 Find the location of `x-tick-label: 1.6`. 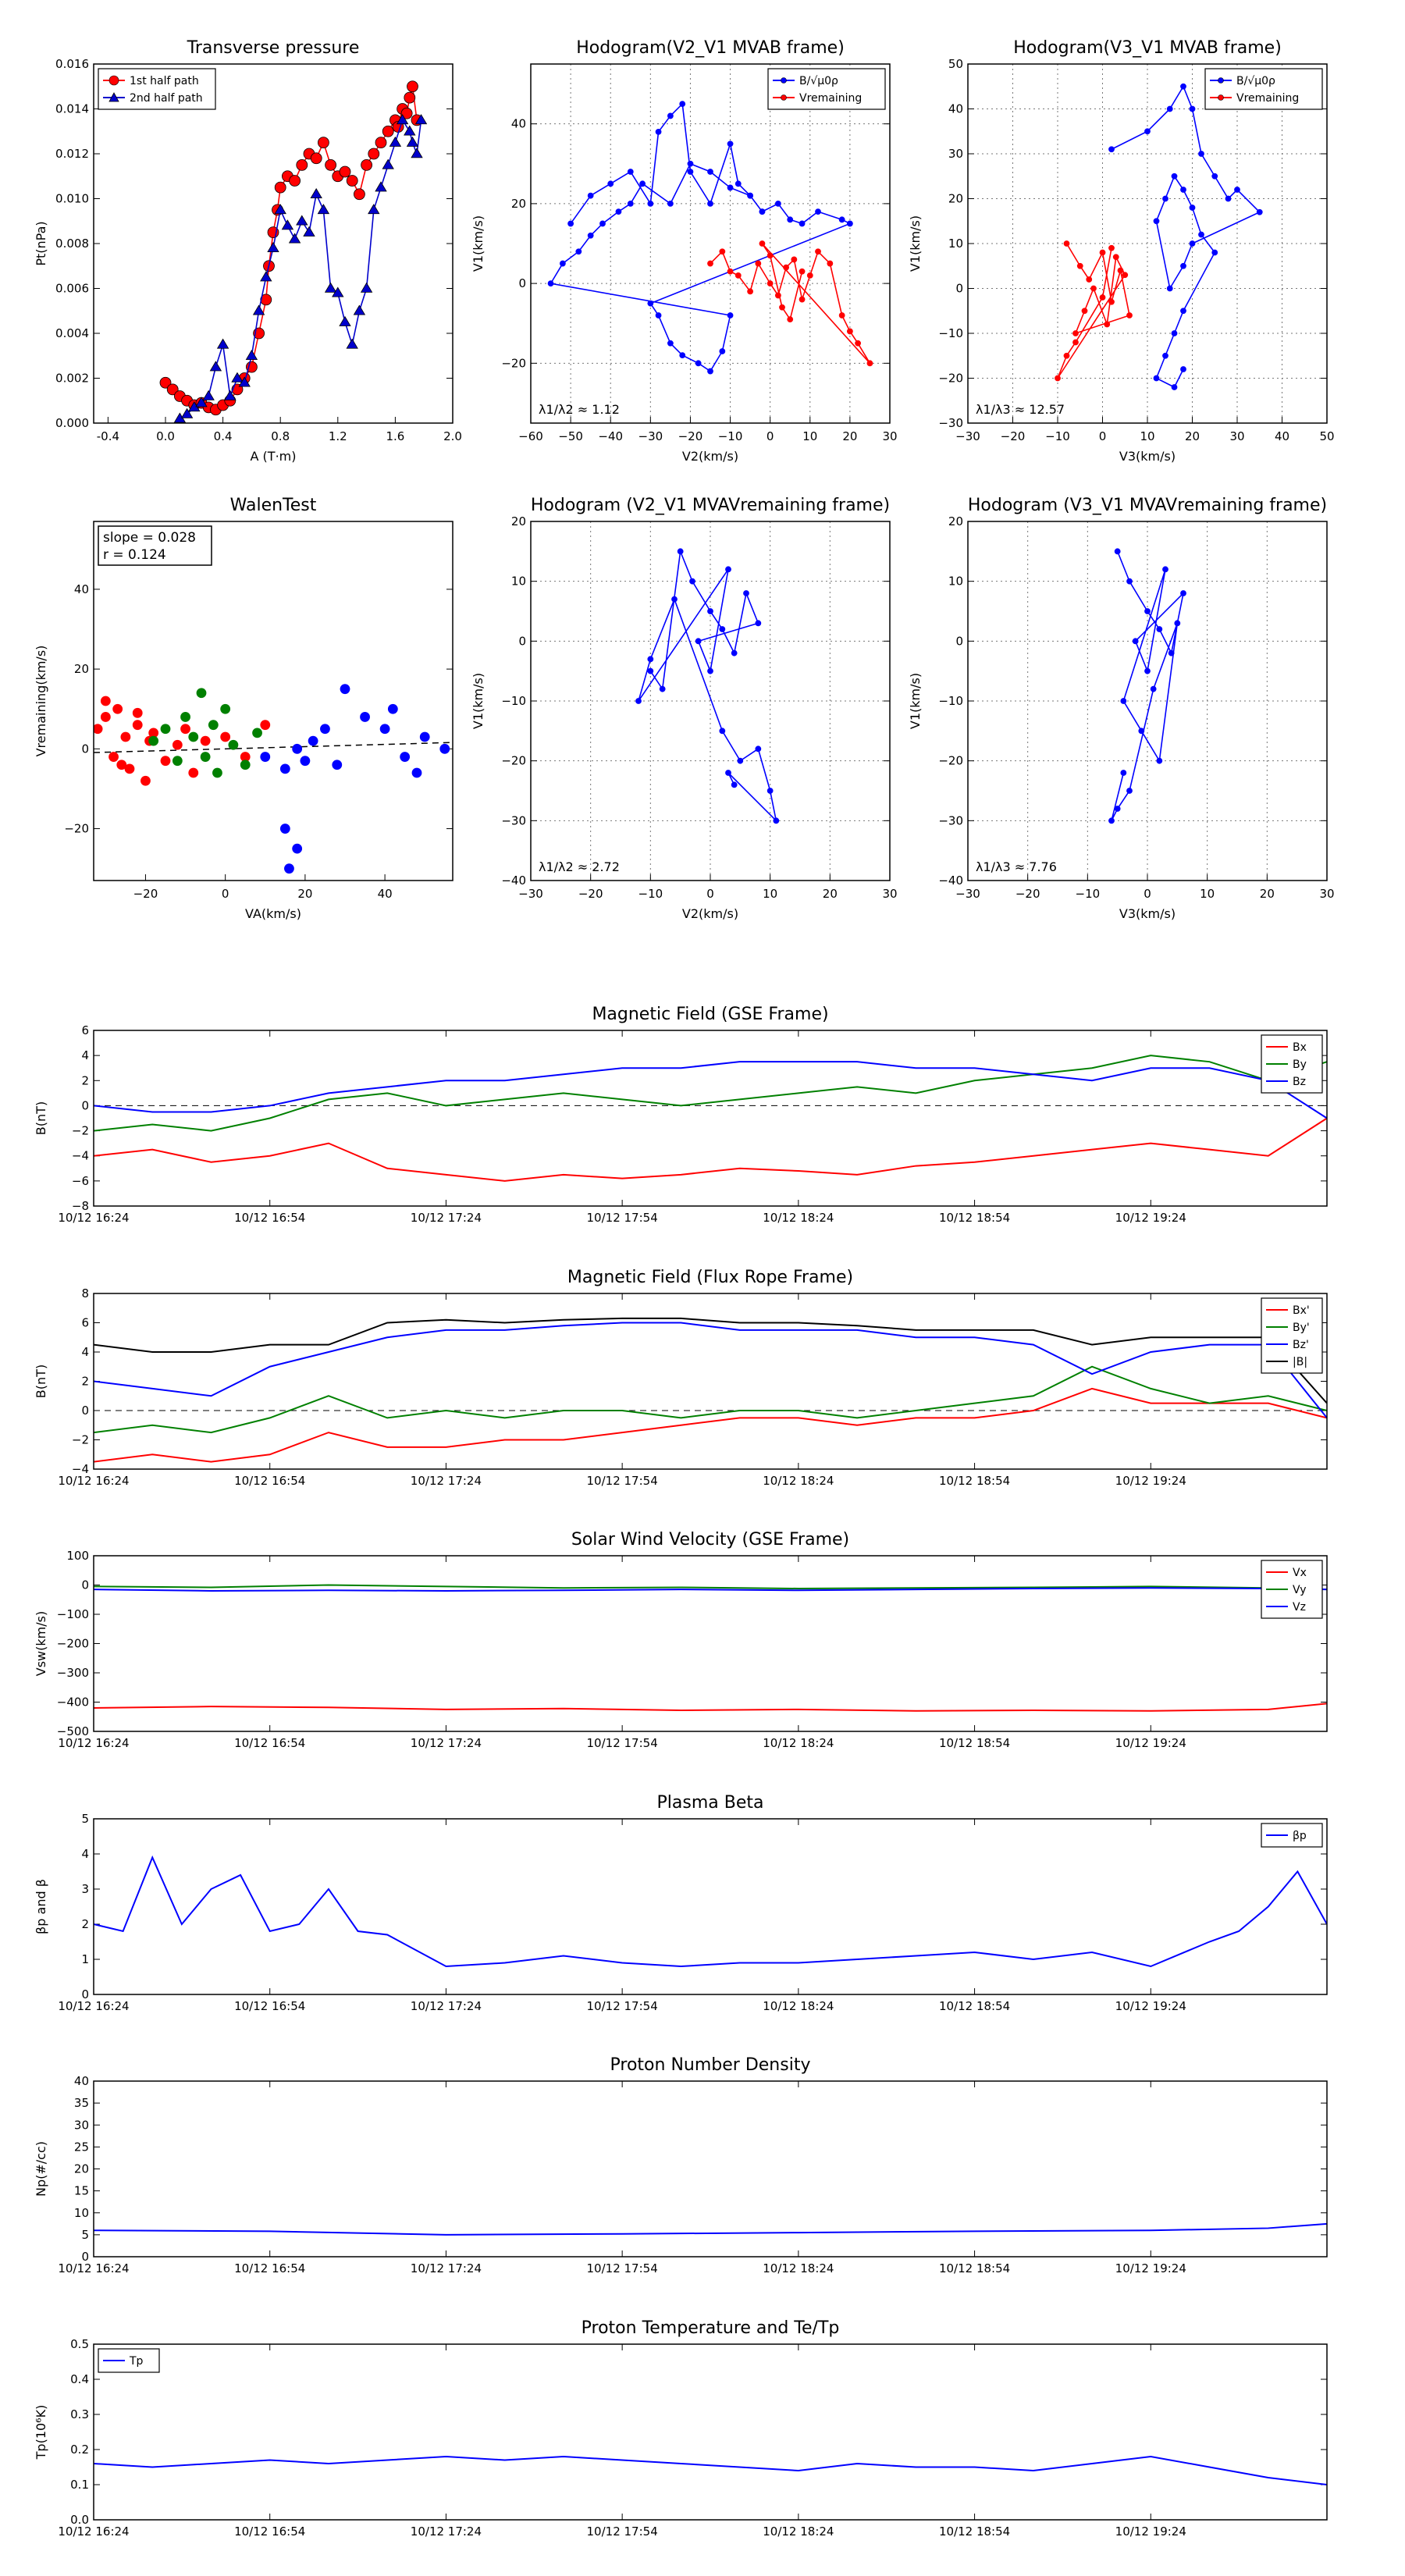

x-tick-label: 1.6 is located at coordinates (395, 436).